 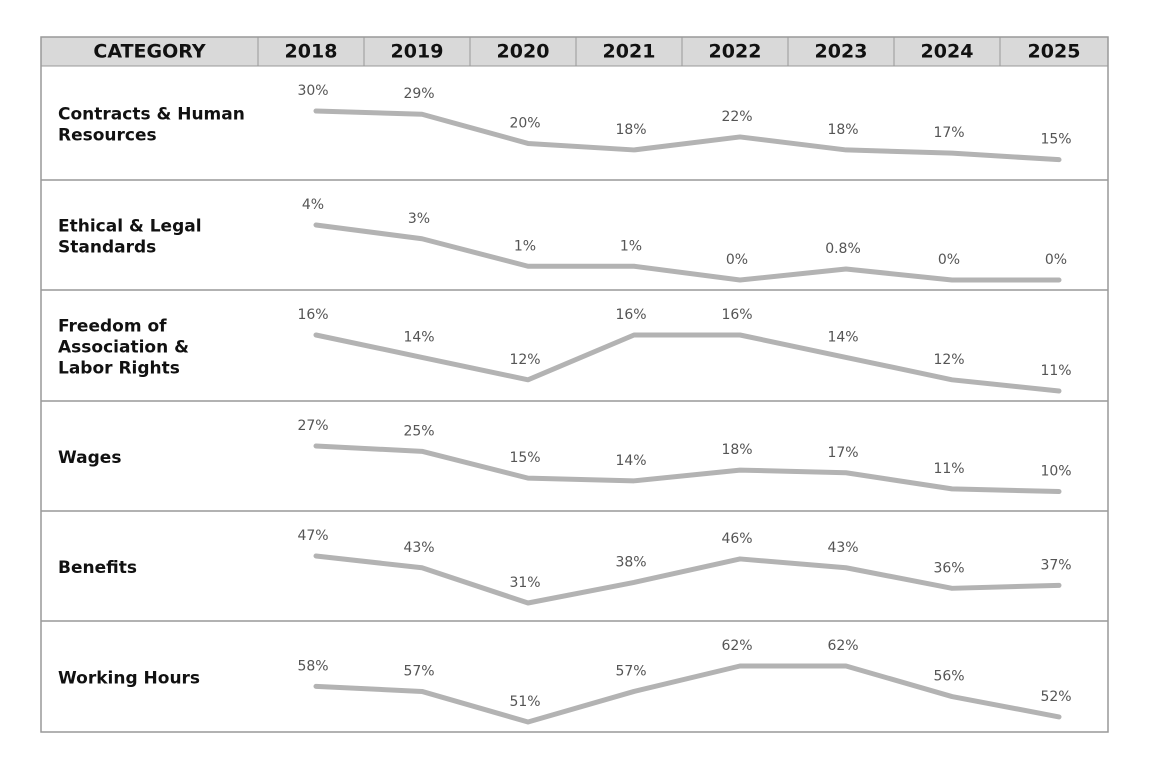 I want to click on header-cell: 2025, so click(x=1054, y=52).